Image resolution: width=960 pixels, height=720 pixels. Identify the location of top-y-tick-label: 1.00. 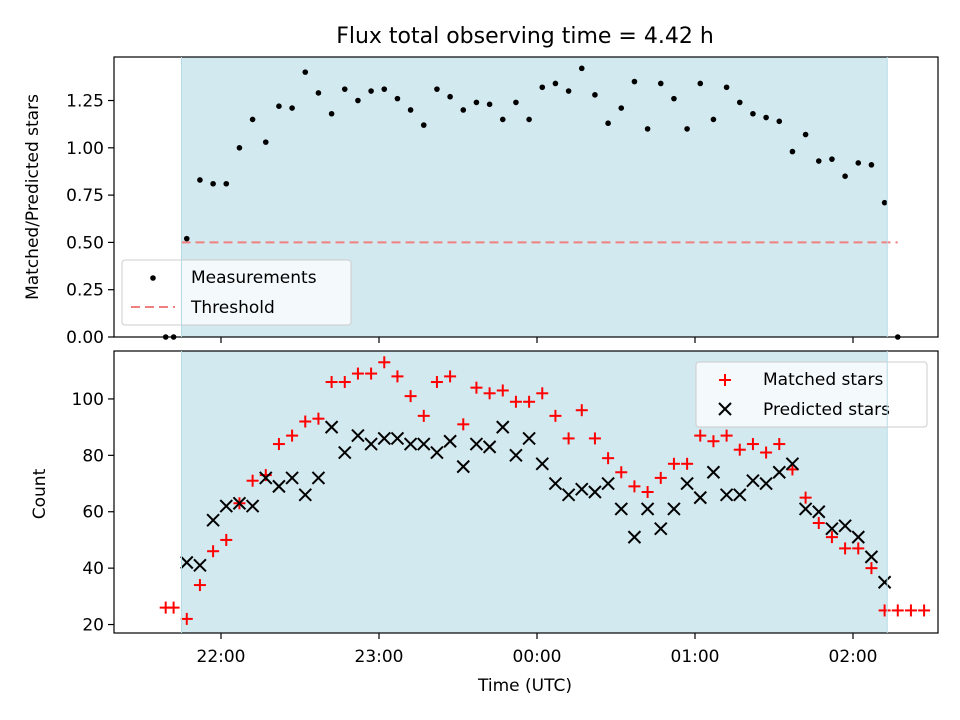
(85, 149).